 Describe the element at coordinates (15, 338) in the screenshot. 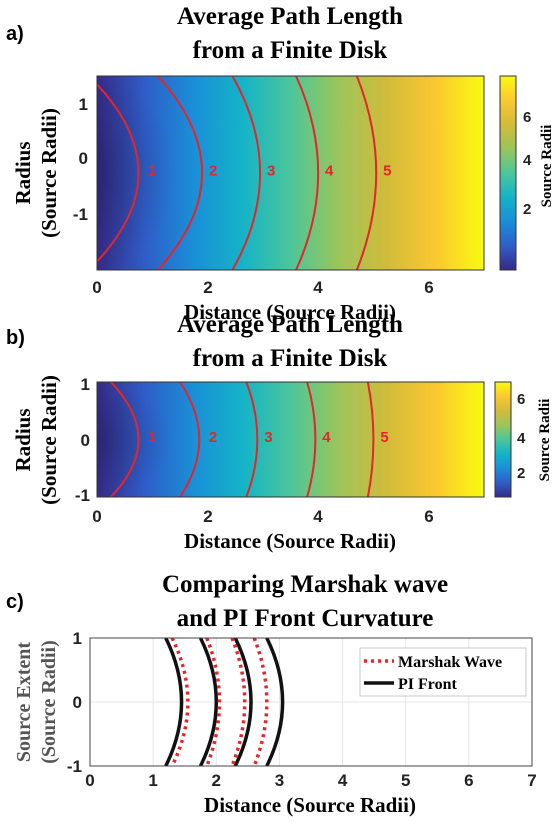

I see `panel-label-b: b)` at that location.